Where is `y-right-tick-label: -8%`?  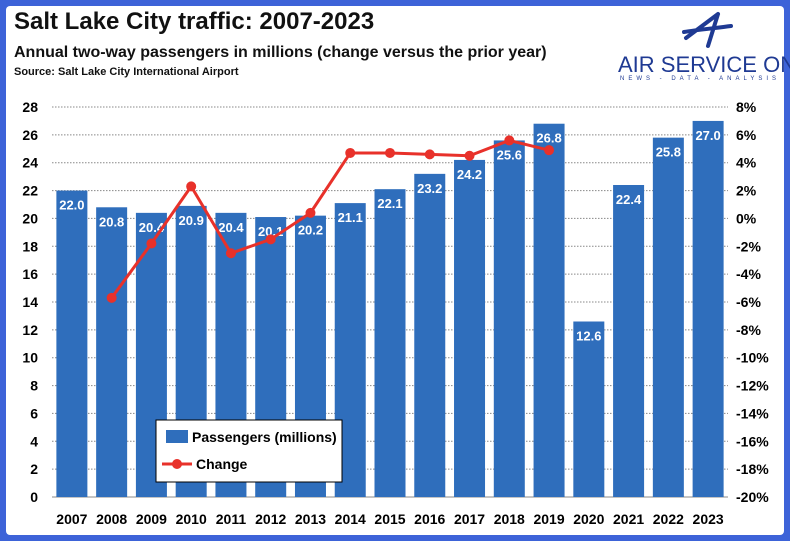 y-right-tick-label: -8% is located at coordinates (748, 330).